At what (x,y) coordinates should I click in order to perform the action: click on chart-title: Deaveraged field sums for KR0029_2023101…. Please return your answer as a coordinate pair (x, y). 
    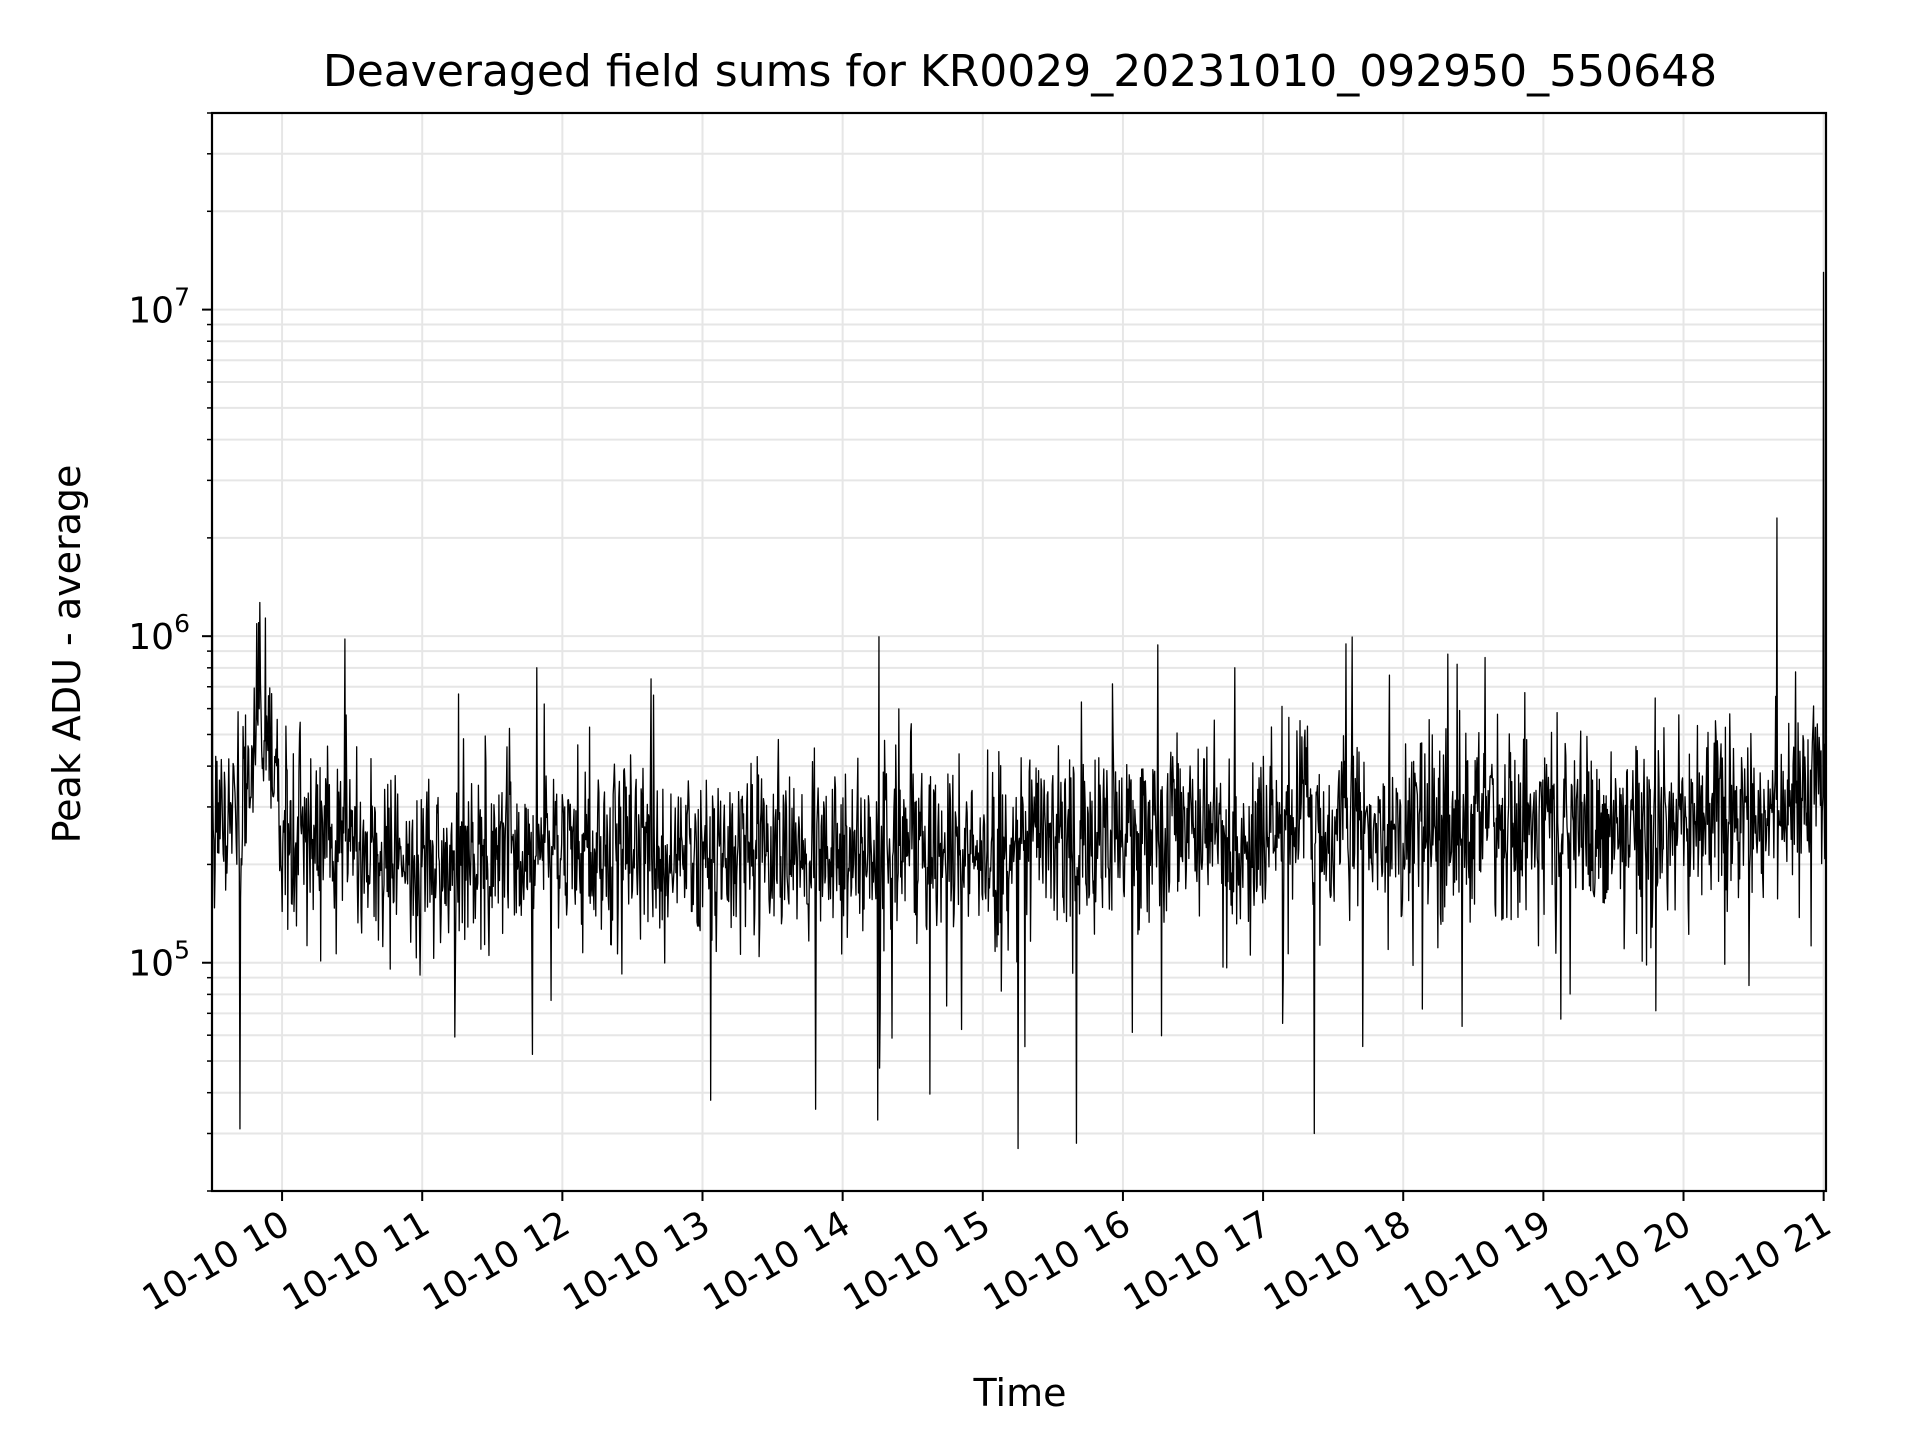
    Looking at the image, I should click on (1020, 71).